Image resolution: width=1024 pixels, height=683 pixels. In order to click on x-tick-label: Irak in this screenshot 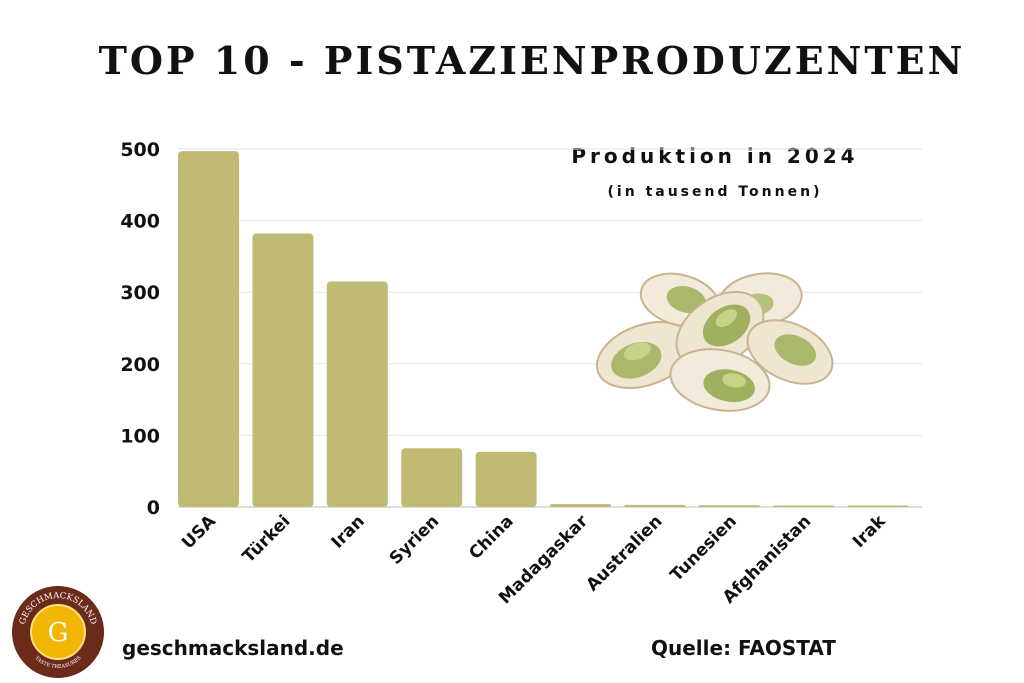, I will do `click(869, 531)`.